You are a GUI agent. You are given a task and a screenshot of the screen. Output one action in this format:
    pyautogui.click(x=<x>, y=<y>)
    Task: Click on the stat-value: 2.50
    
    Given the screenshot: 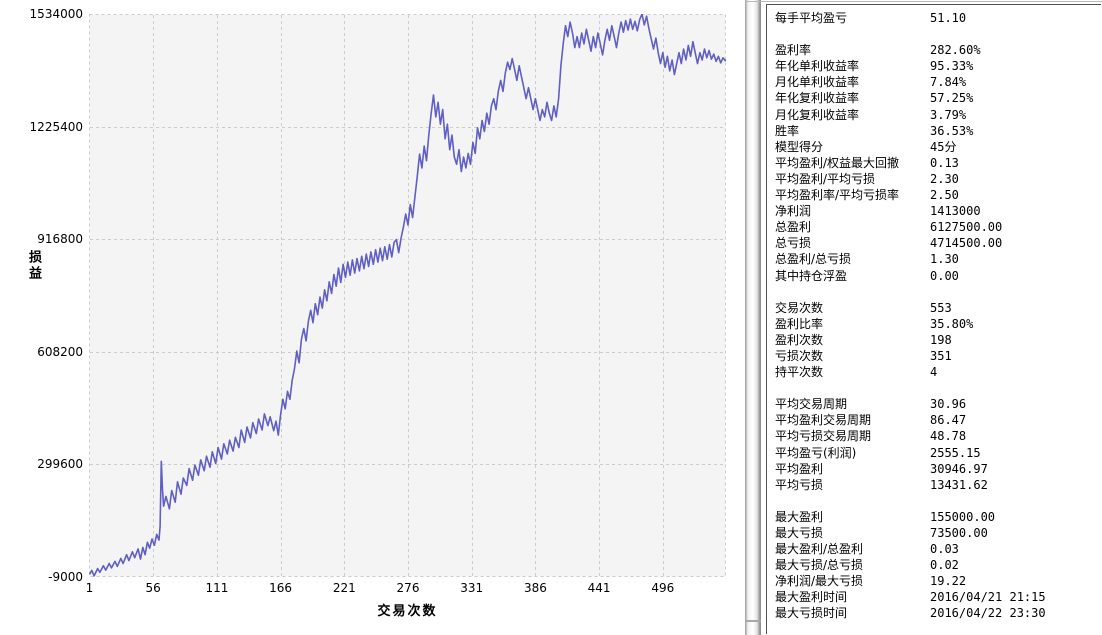 What is the action you would take?
    pyautogui.click(x=944, y=195)
    